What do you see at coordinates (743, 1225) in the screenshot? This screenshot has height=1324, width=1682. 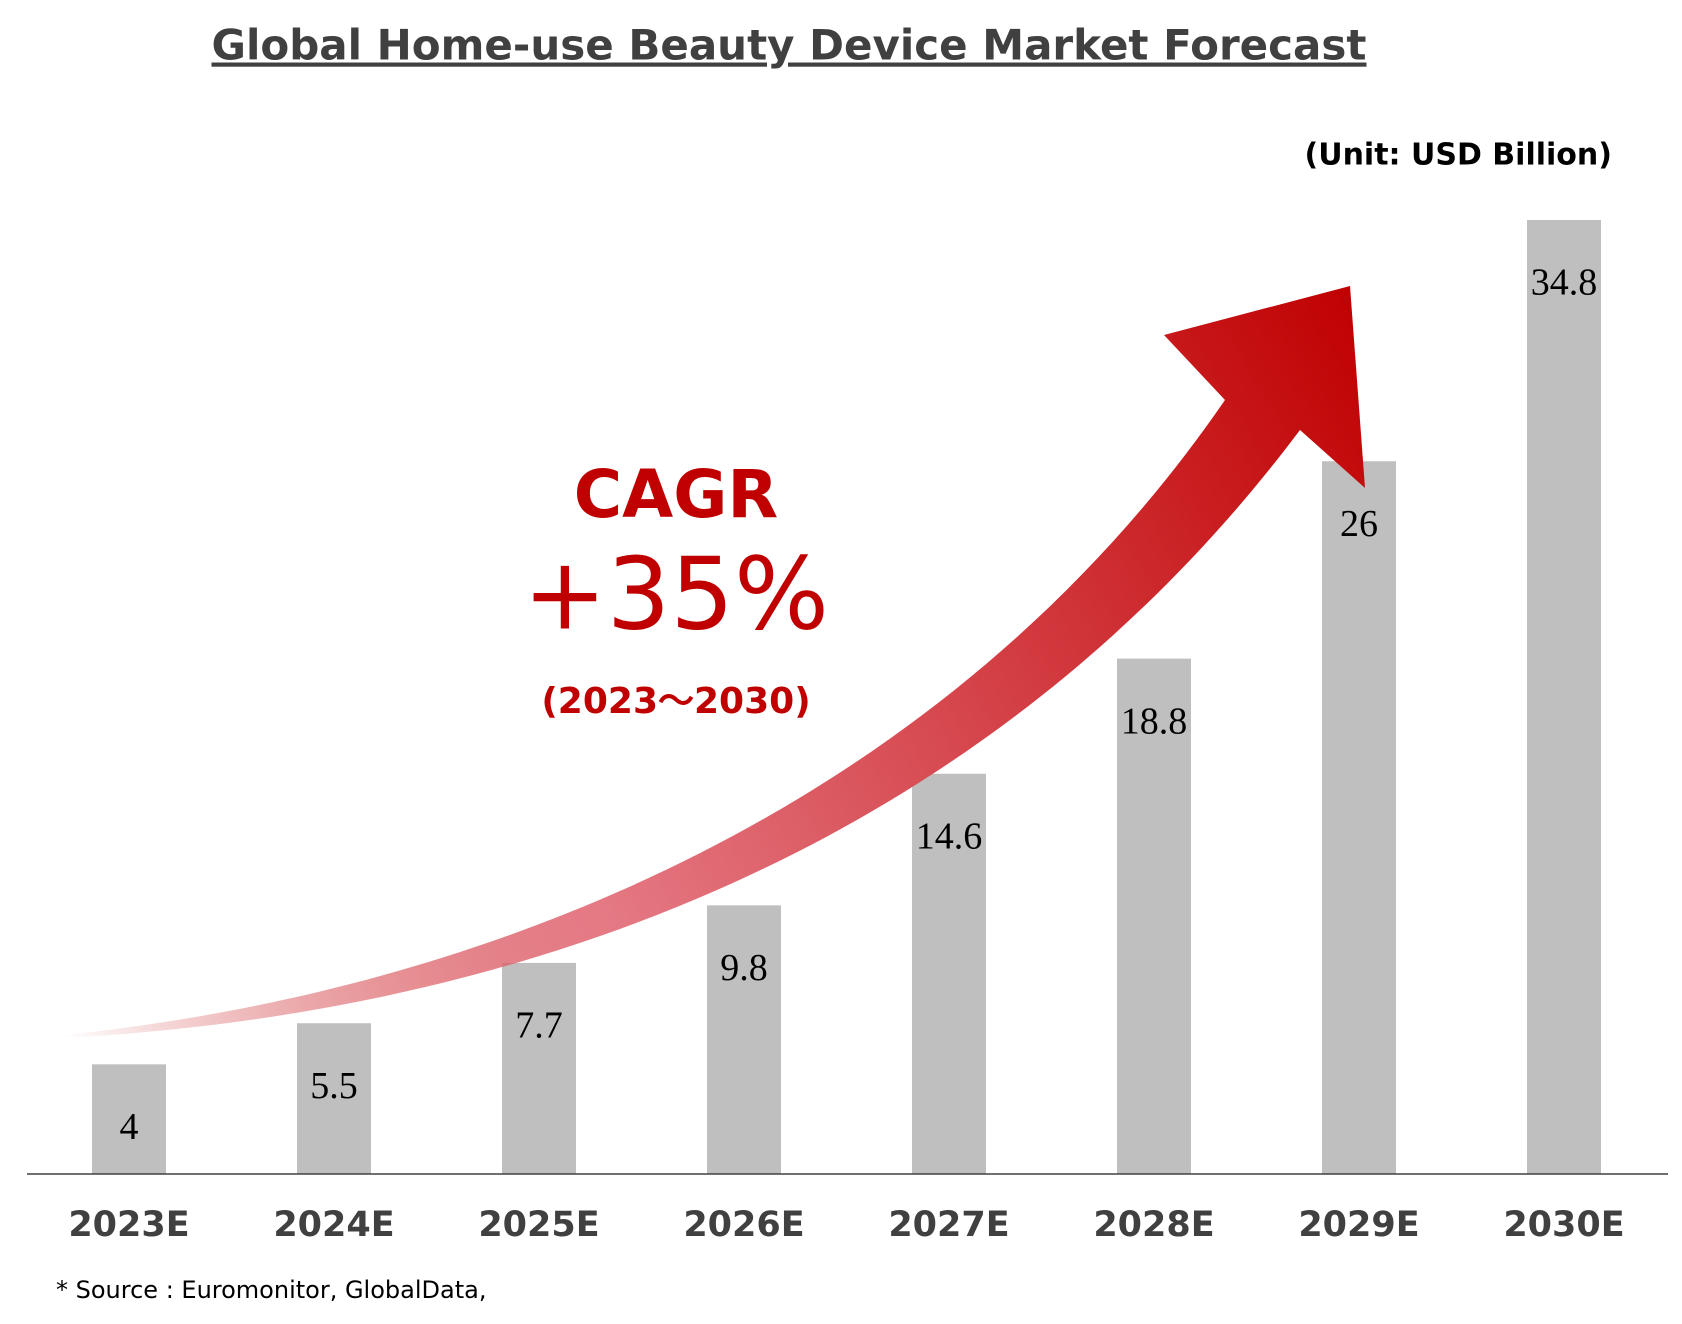 I see `x-tick-label: 2026E` at bounding box center [743, 1225].